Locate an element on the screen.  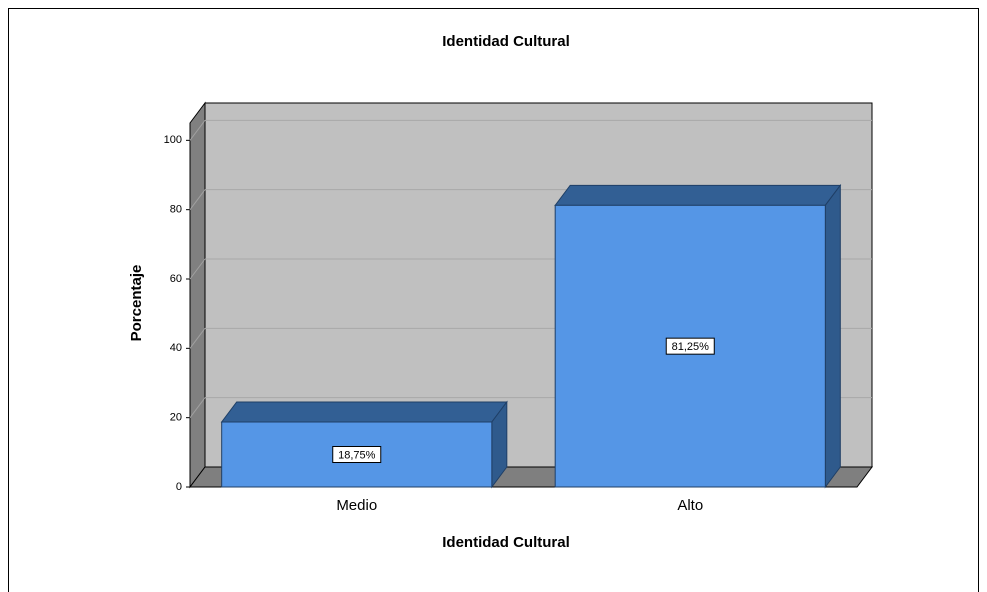
chart-title: Identidad Cultural is located at coordinates (506, 41).